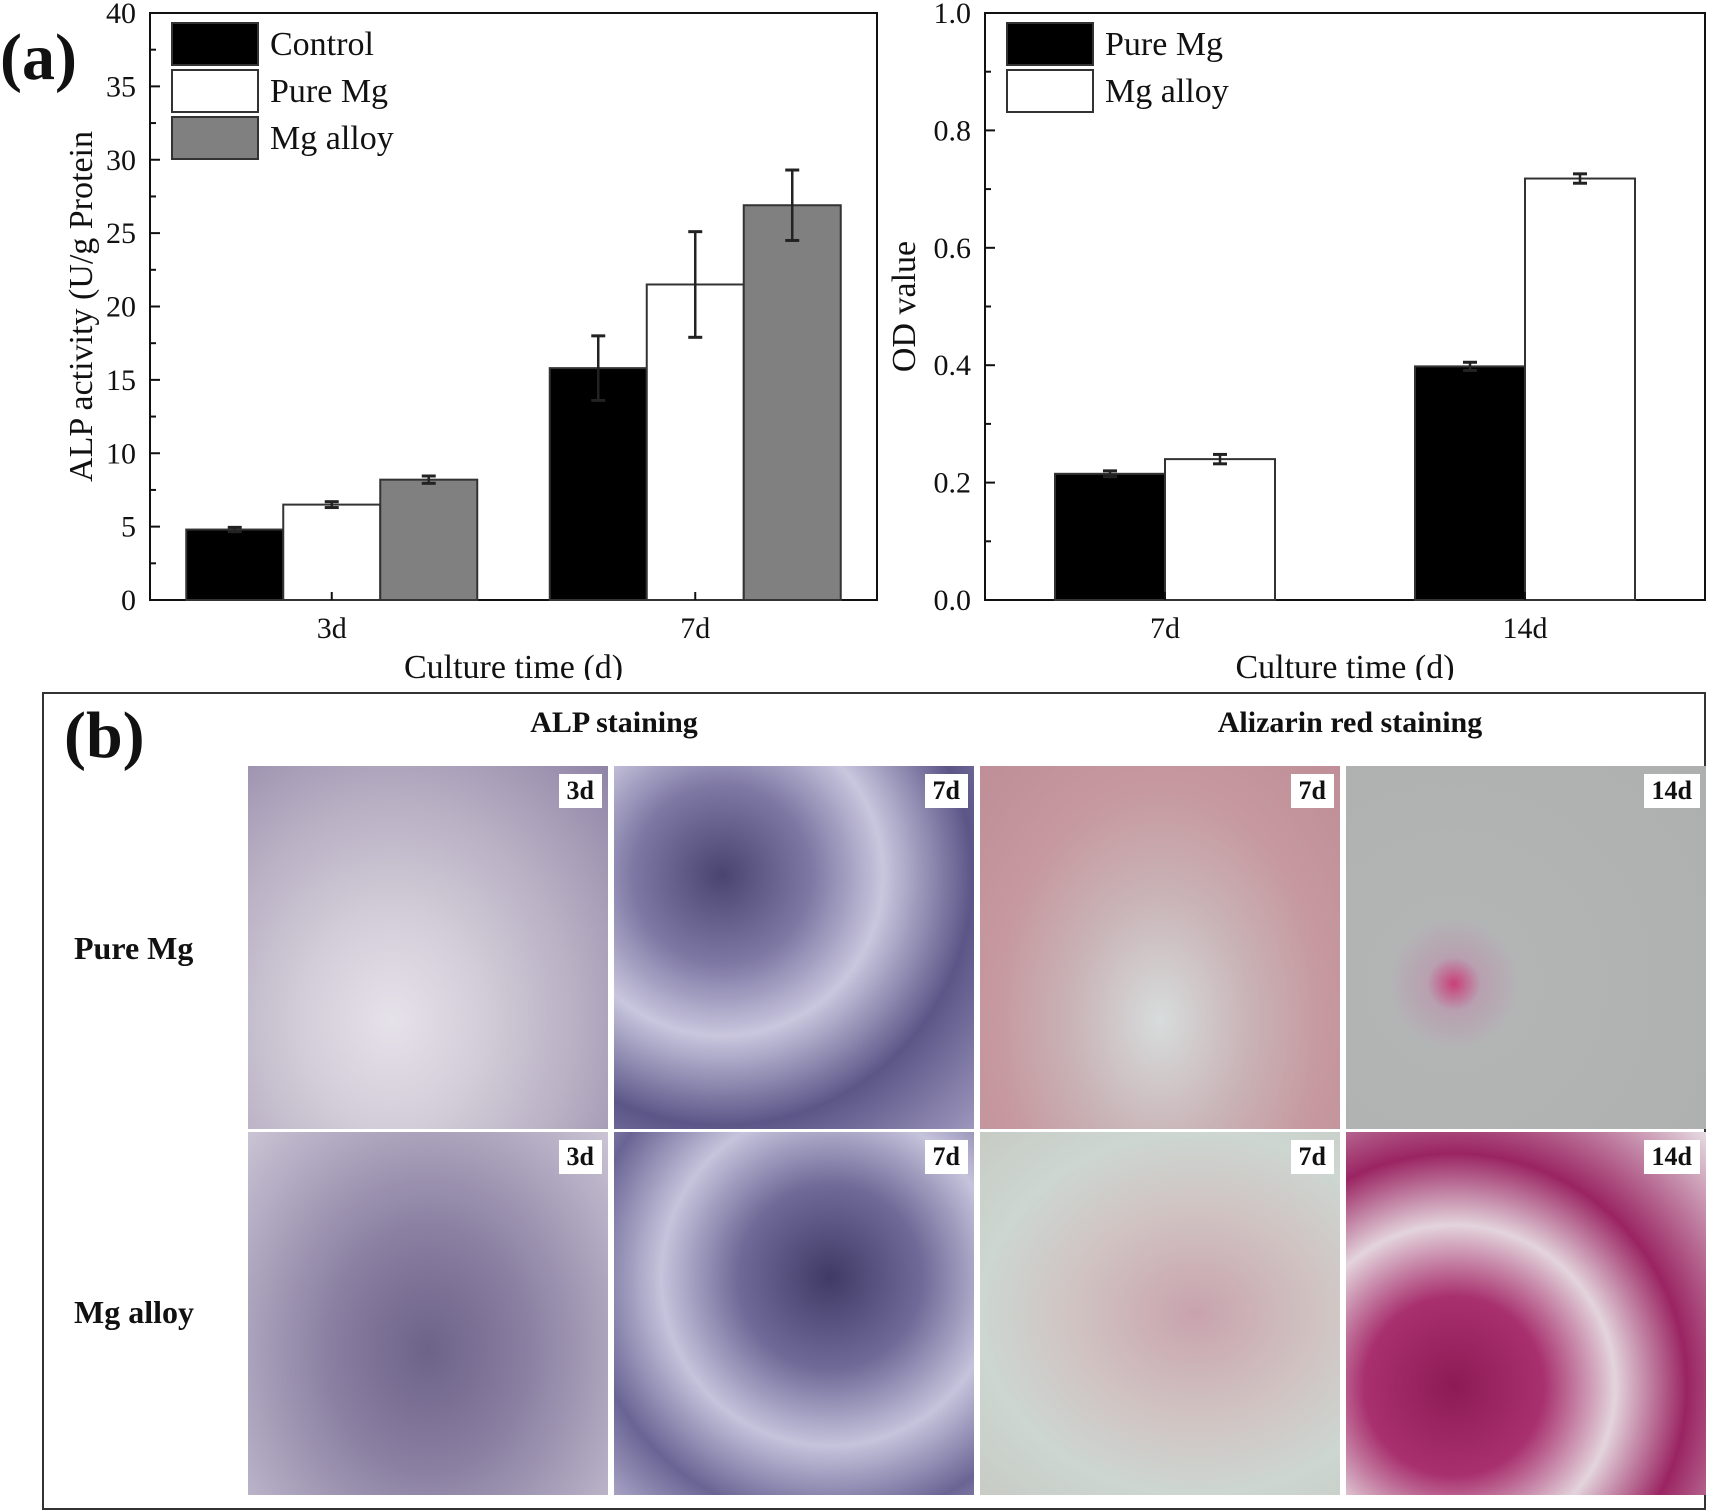  I want to click on y-tick-label: 15, so click(121, 380).